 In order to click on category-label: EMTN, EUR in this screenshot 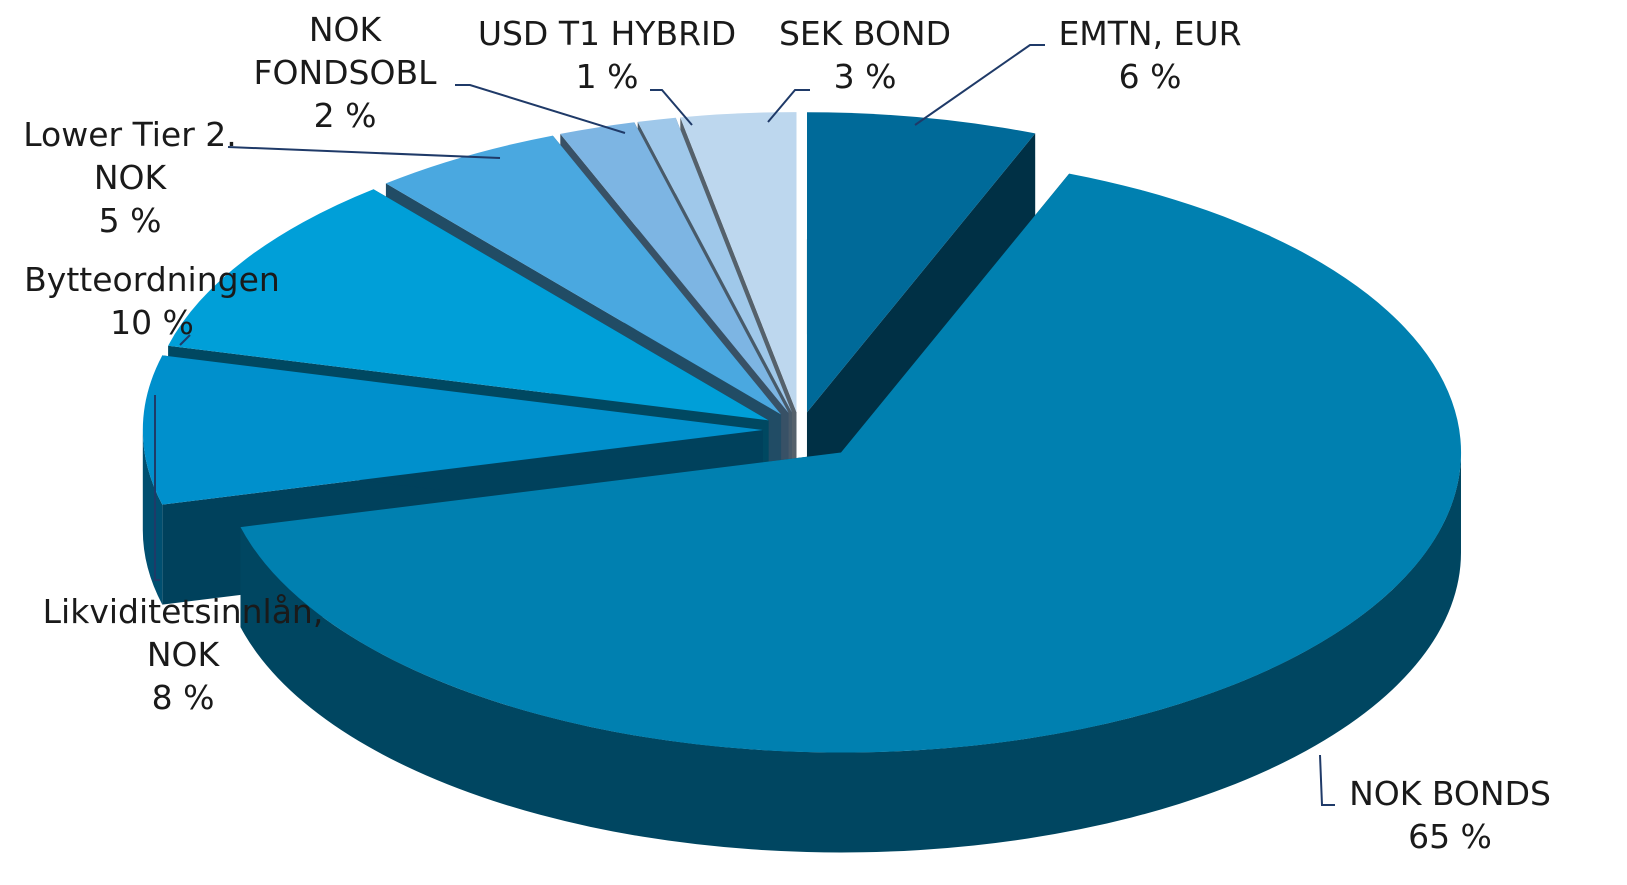, I will do `click(1150, 33)`.